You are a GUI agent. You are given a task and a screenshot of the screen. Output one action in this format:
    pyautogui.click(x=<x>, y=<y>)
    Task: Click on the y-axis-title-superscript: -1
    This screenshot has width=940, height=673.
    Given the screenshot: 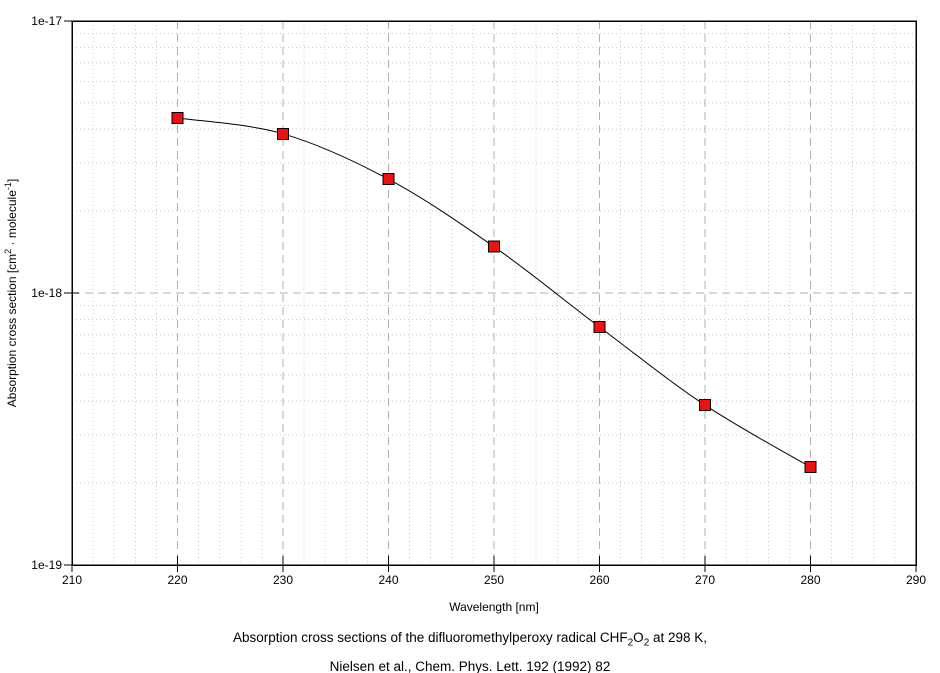 What is the action you would take?
    pyautogui.click(x=8, y=186)
    